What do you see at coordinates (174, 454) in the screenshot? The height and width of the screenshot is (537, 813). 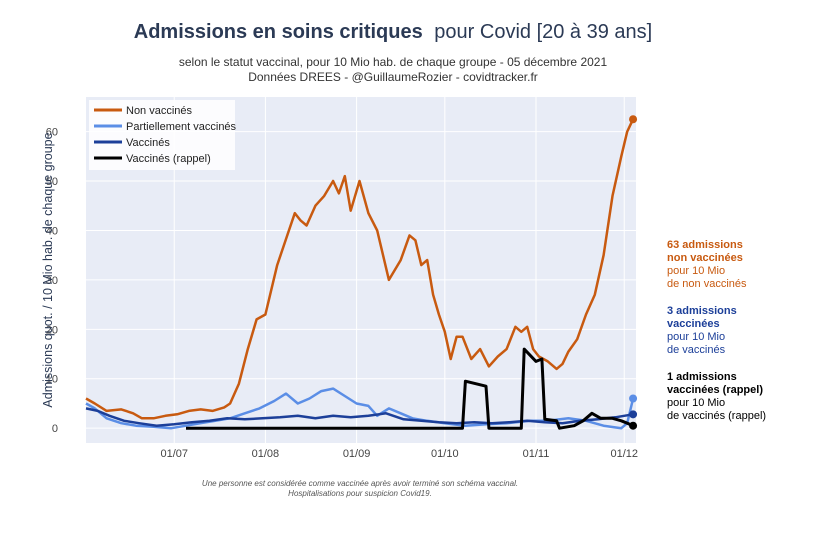 I see `x-tick-label: 01/07` at bounding box center [174, 454].